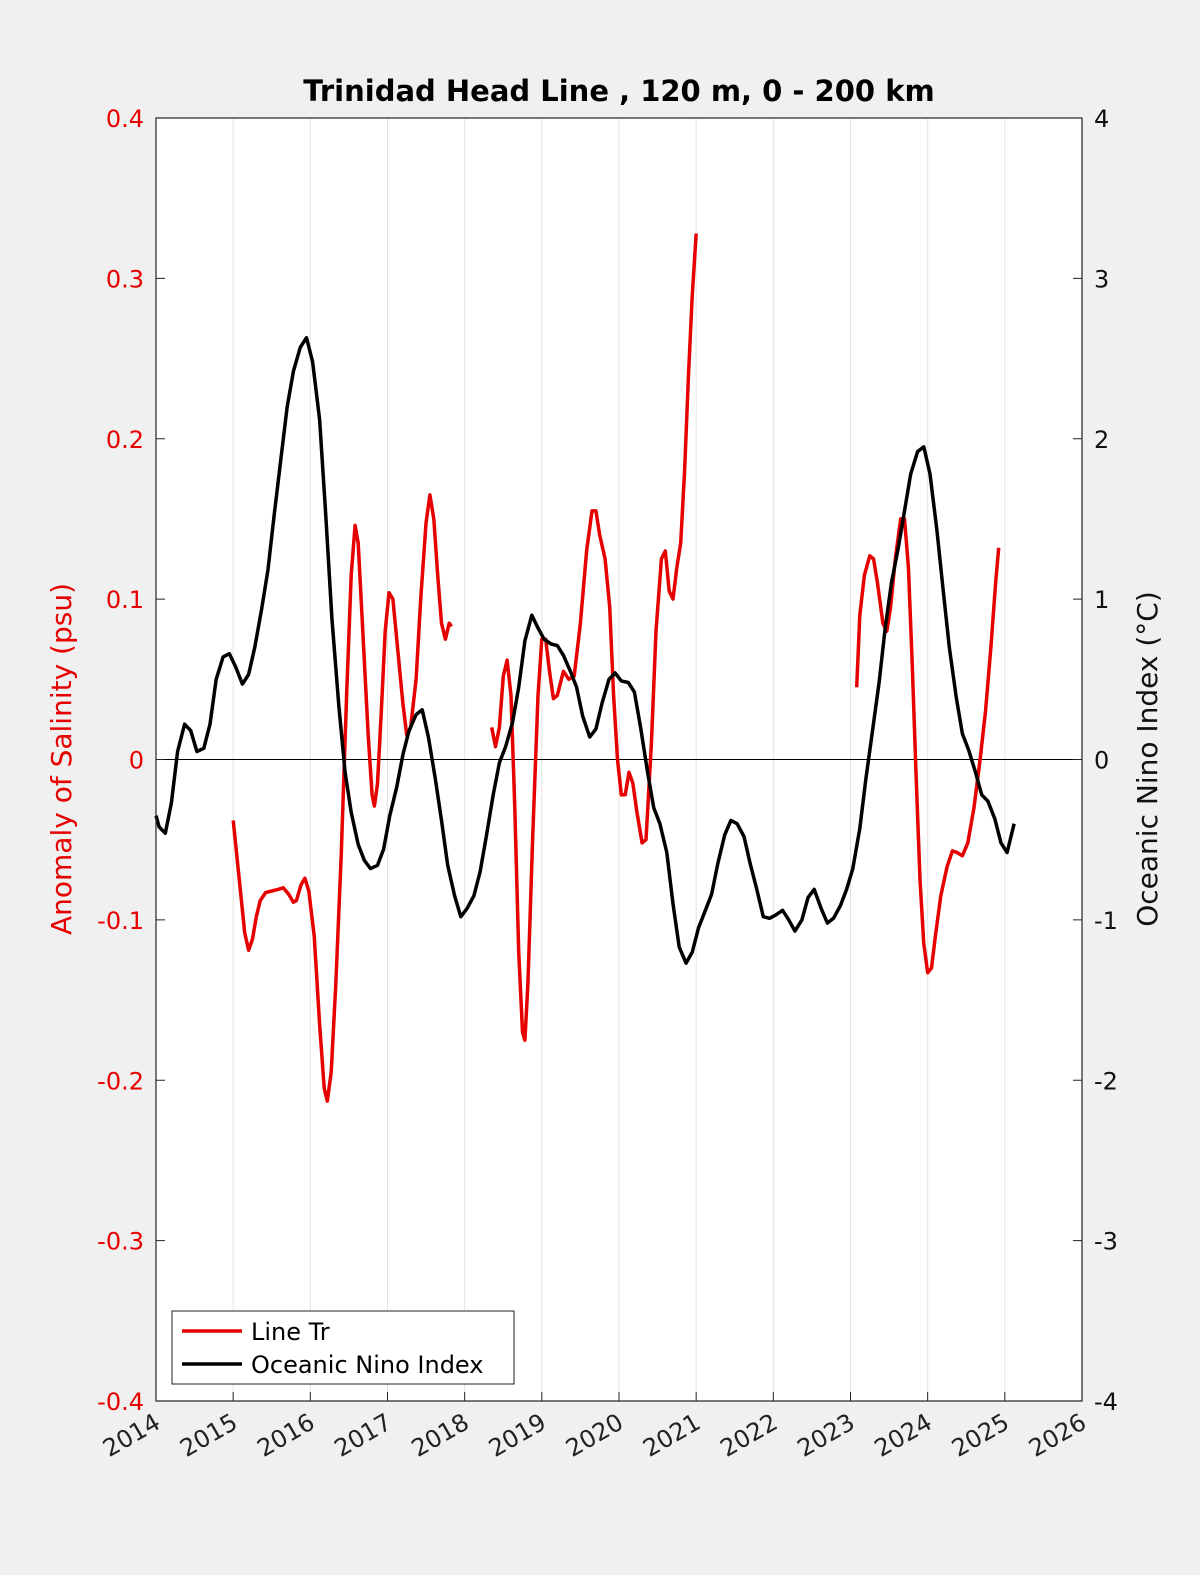 This screenshot has width=1200, height=1575. Describe the element at coordinates (367, 1365) in the screenshot. I see `legend-label-oni: Oceanic Nino Index` at that location.